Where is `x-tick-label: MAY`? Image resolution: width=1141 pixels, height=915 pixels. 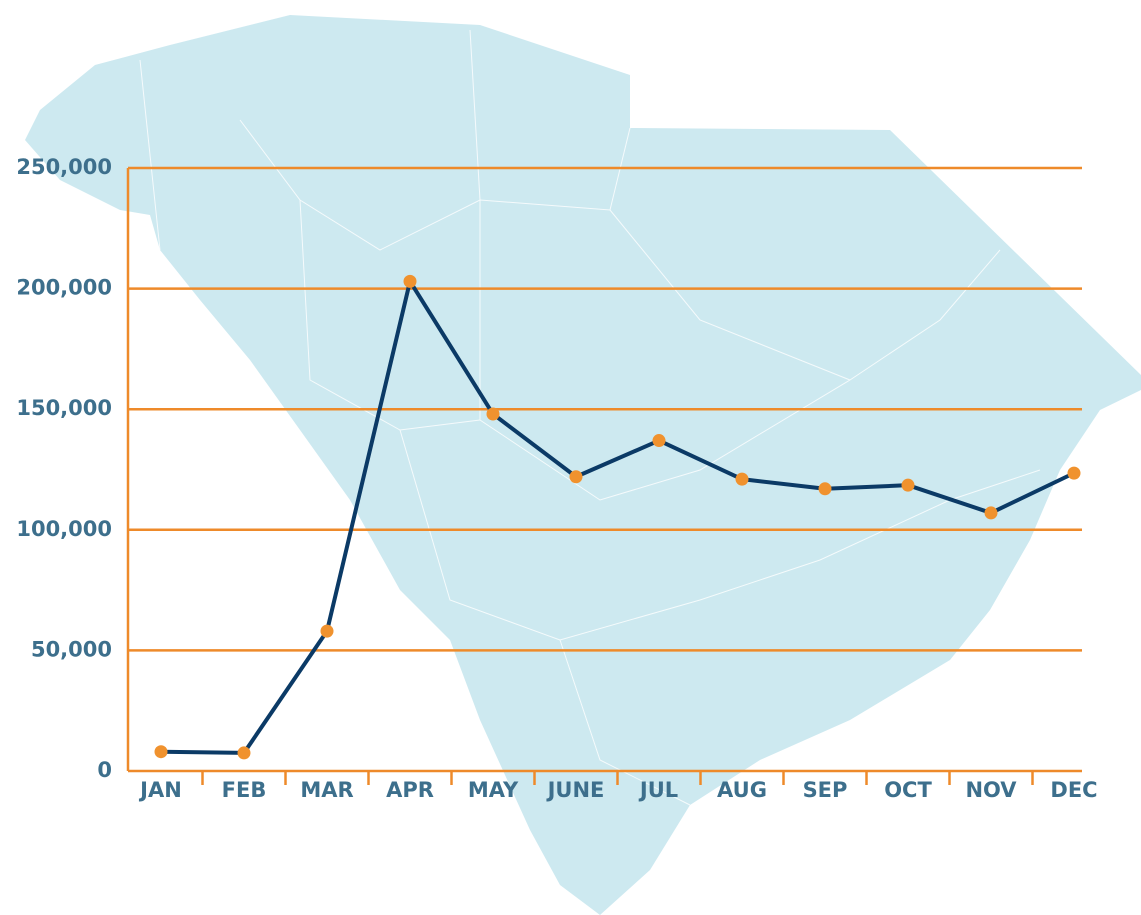 x-tick-label: MAY is located at coordinates (493, 790).